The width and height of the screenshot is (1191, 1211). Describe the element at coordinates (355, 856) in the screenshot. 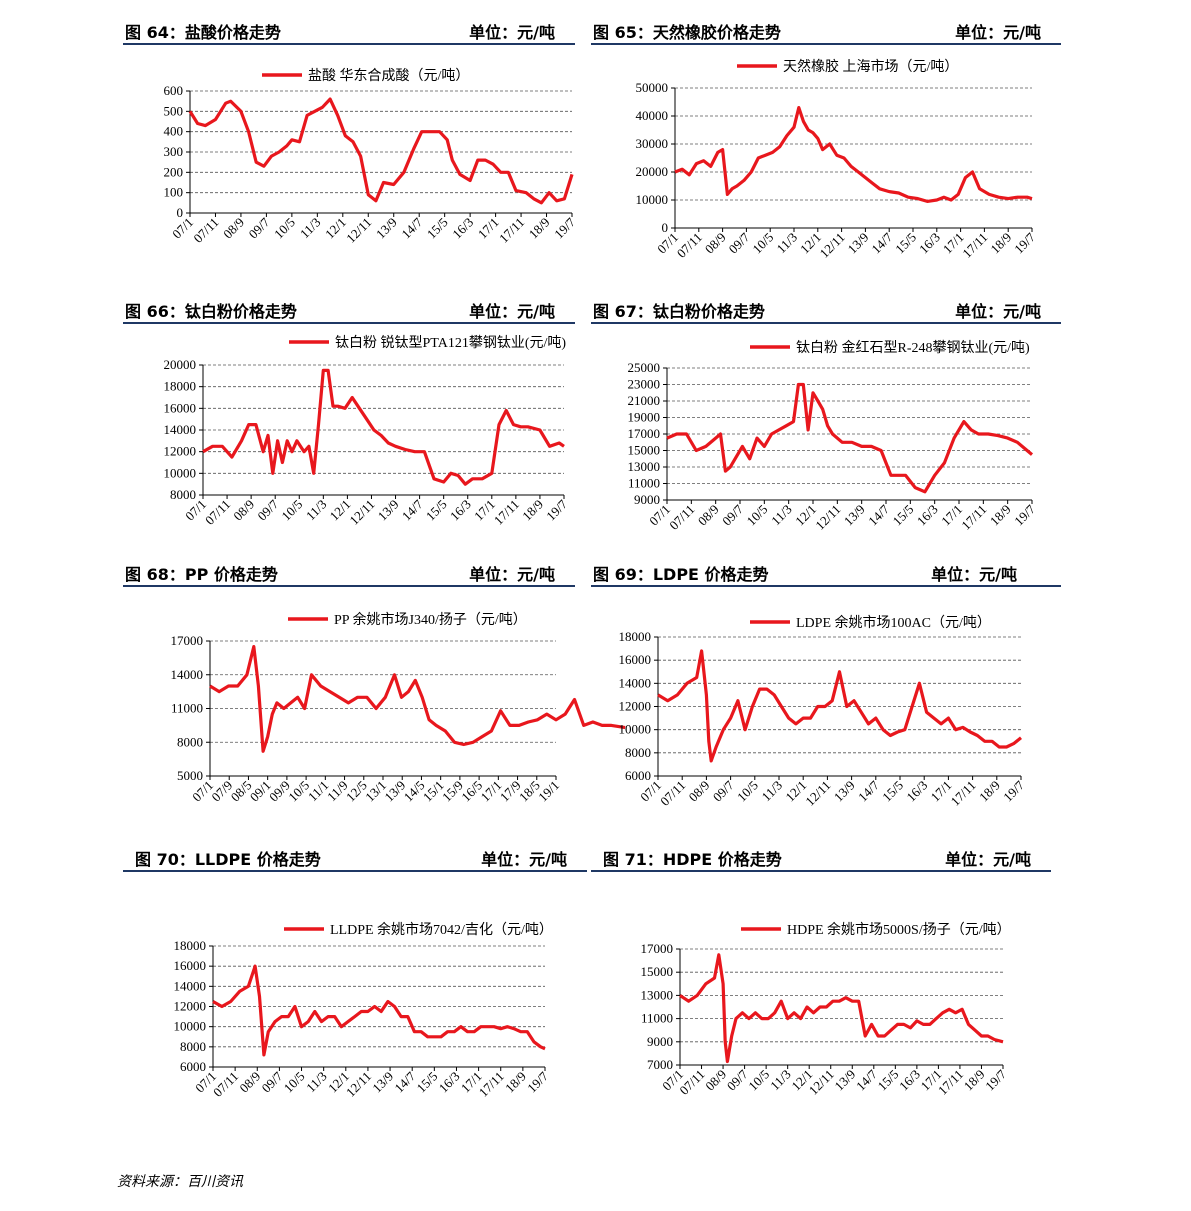

I see `figure-header-70: 图 70：LLDPE 价格走势 单位：元/吨` at that location.